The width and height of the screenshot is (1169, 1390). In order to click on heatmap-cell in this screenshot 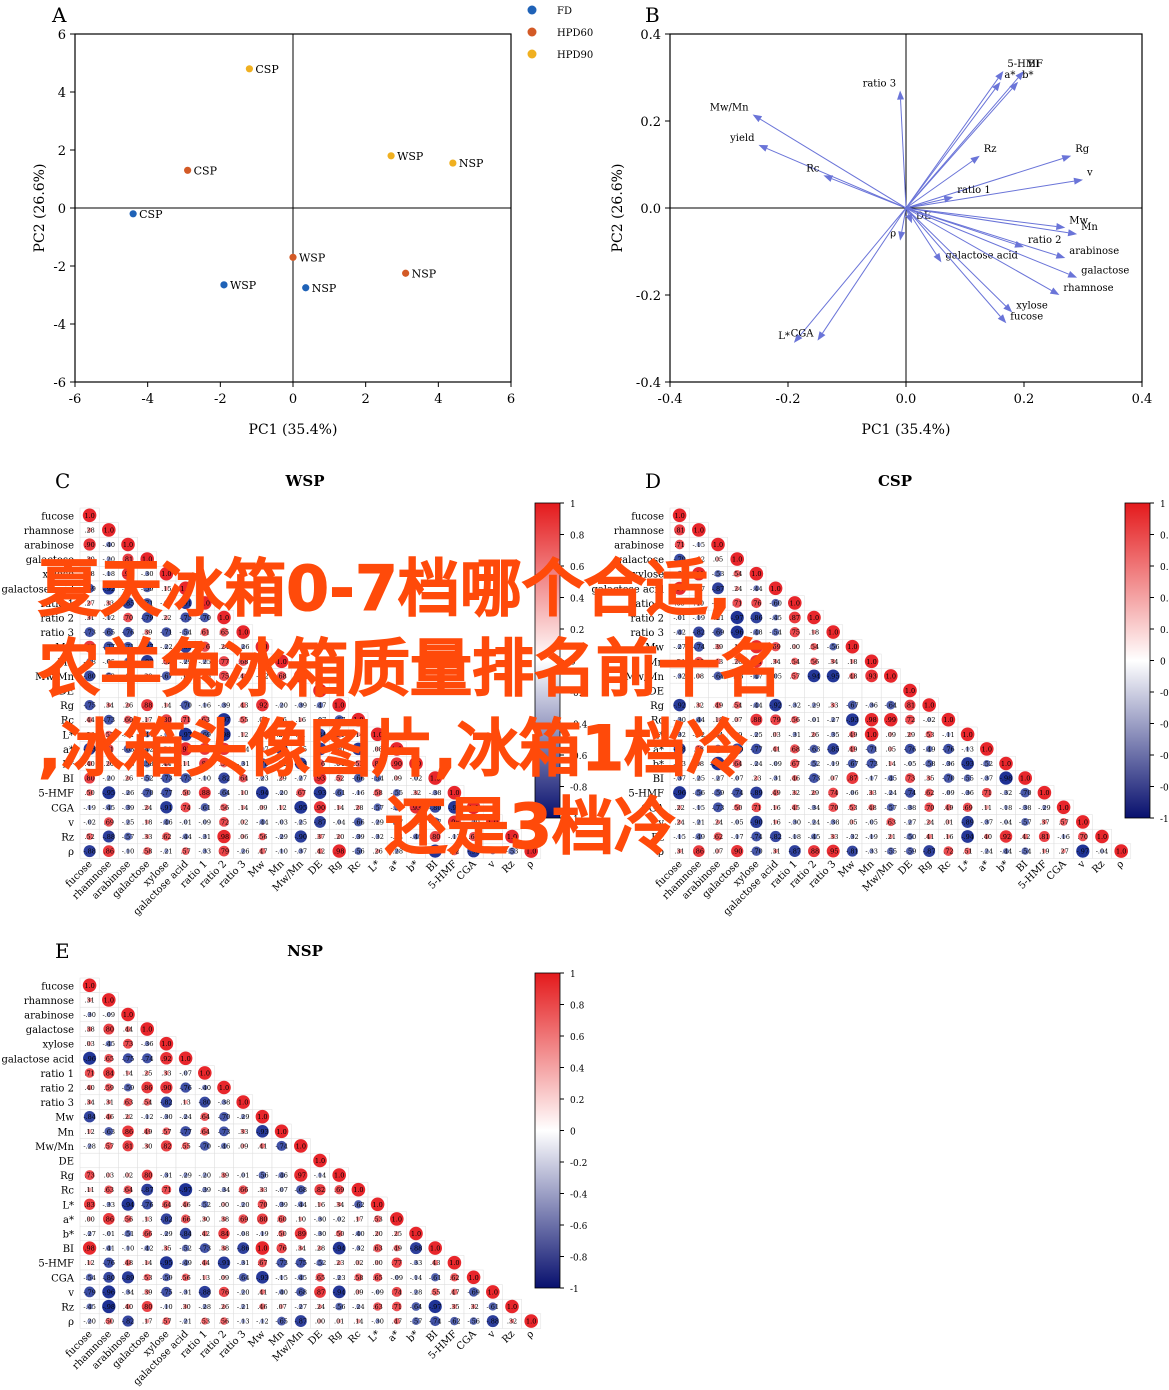, I will do `click(147, 1160)`.